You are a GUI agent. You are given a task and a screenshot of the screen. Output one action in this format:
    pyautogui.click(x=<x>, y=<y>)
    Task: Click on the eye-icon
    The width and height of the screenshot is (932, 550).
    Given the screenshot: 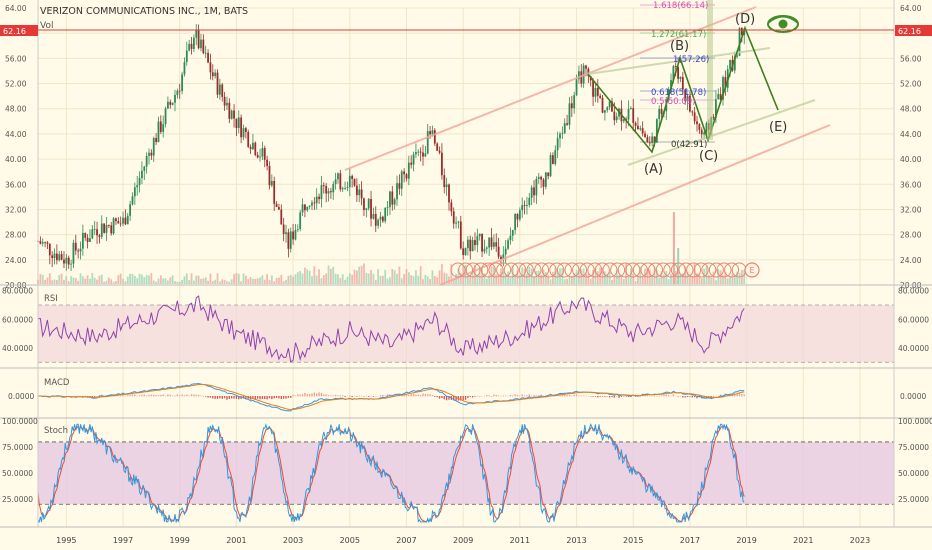 What is the action you would take?
    pyautogui.click(x=783, y=24)
    